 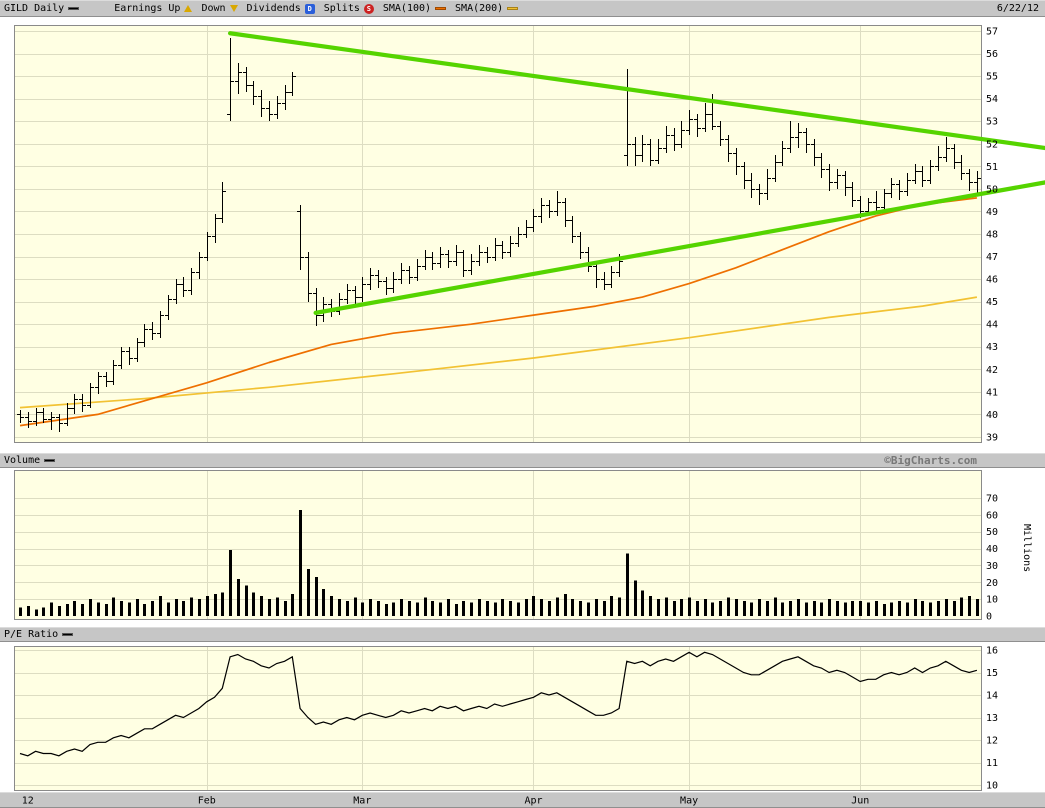 I want to click on legend-sma200: SMA(200), so click(x=487, y=8).